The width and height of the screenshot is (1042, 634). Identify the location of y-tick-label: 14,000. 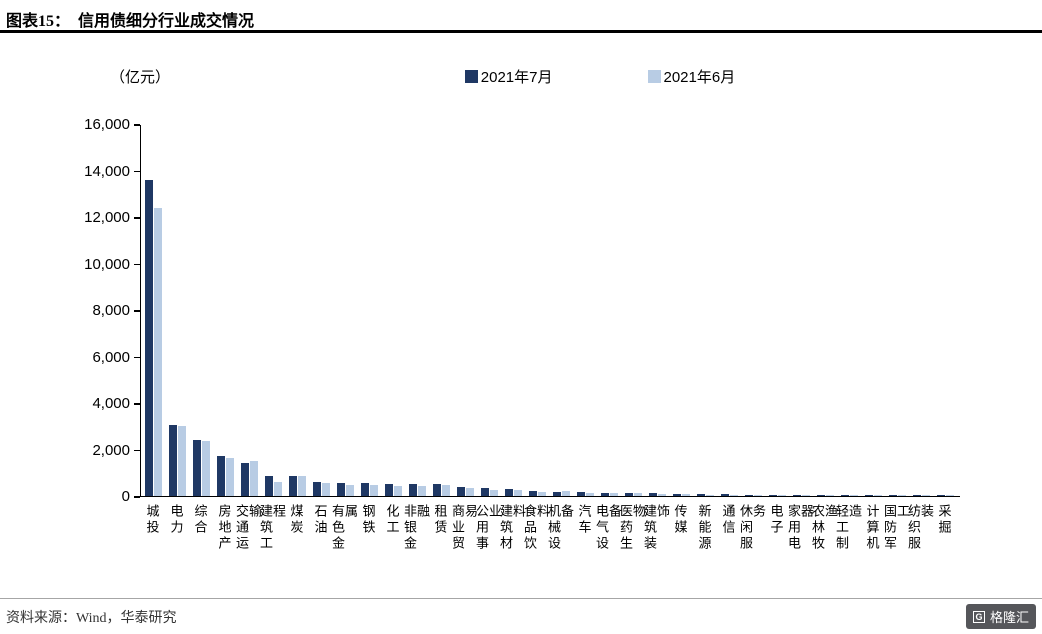
(107, 171).